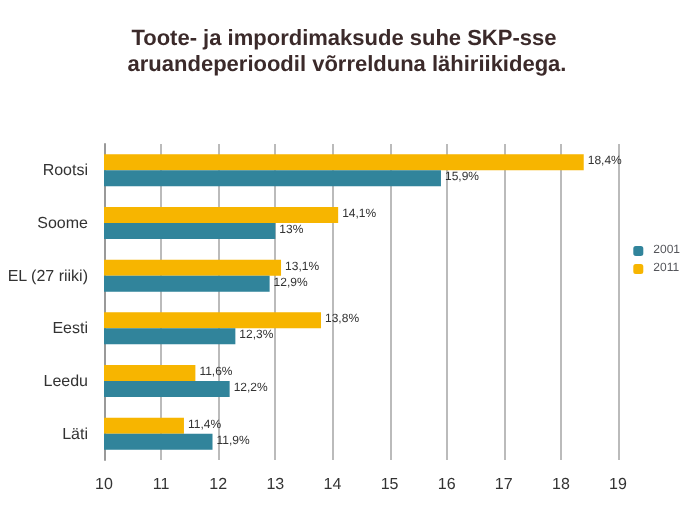 Image resolution: width=694 pixels, height=520 pixels. Describe the element at coordinates (347, 52) in the screenshot. I see `chart-title: Toote- ja impordimaksude suhe SKP-sse aruandeperioodil võrrelduna lähiriikidega.` at that location.